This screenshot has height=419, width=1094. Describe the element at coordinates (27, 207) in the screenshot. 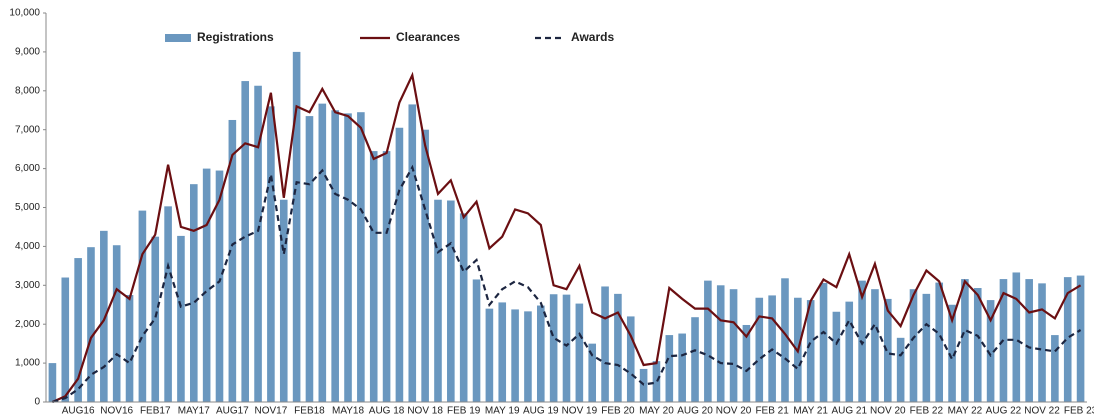

I see `y-tick-label: 5,000` at that location.